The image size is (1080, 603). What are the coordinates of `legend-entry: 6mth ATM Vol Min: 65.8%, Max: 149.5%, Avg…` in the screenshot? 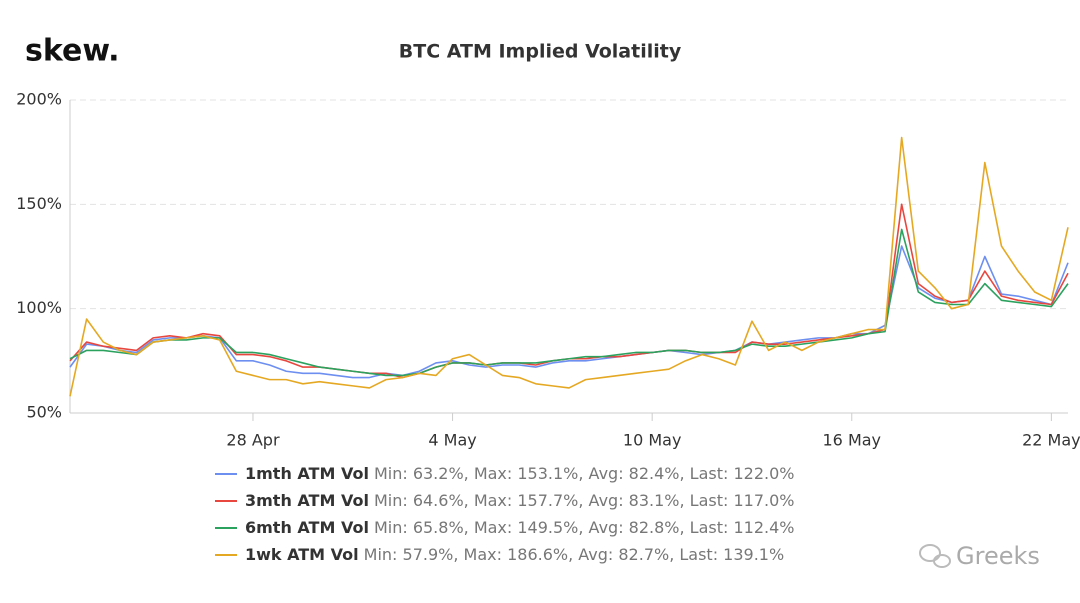 It's located at (519, 527).